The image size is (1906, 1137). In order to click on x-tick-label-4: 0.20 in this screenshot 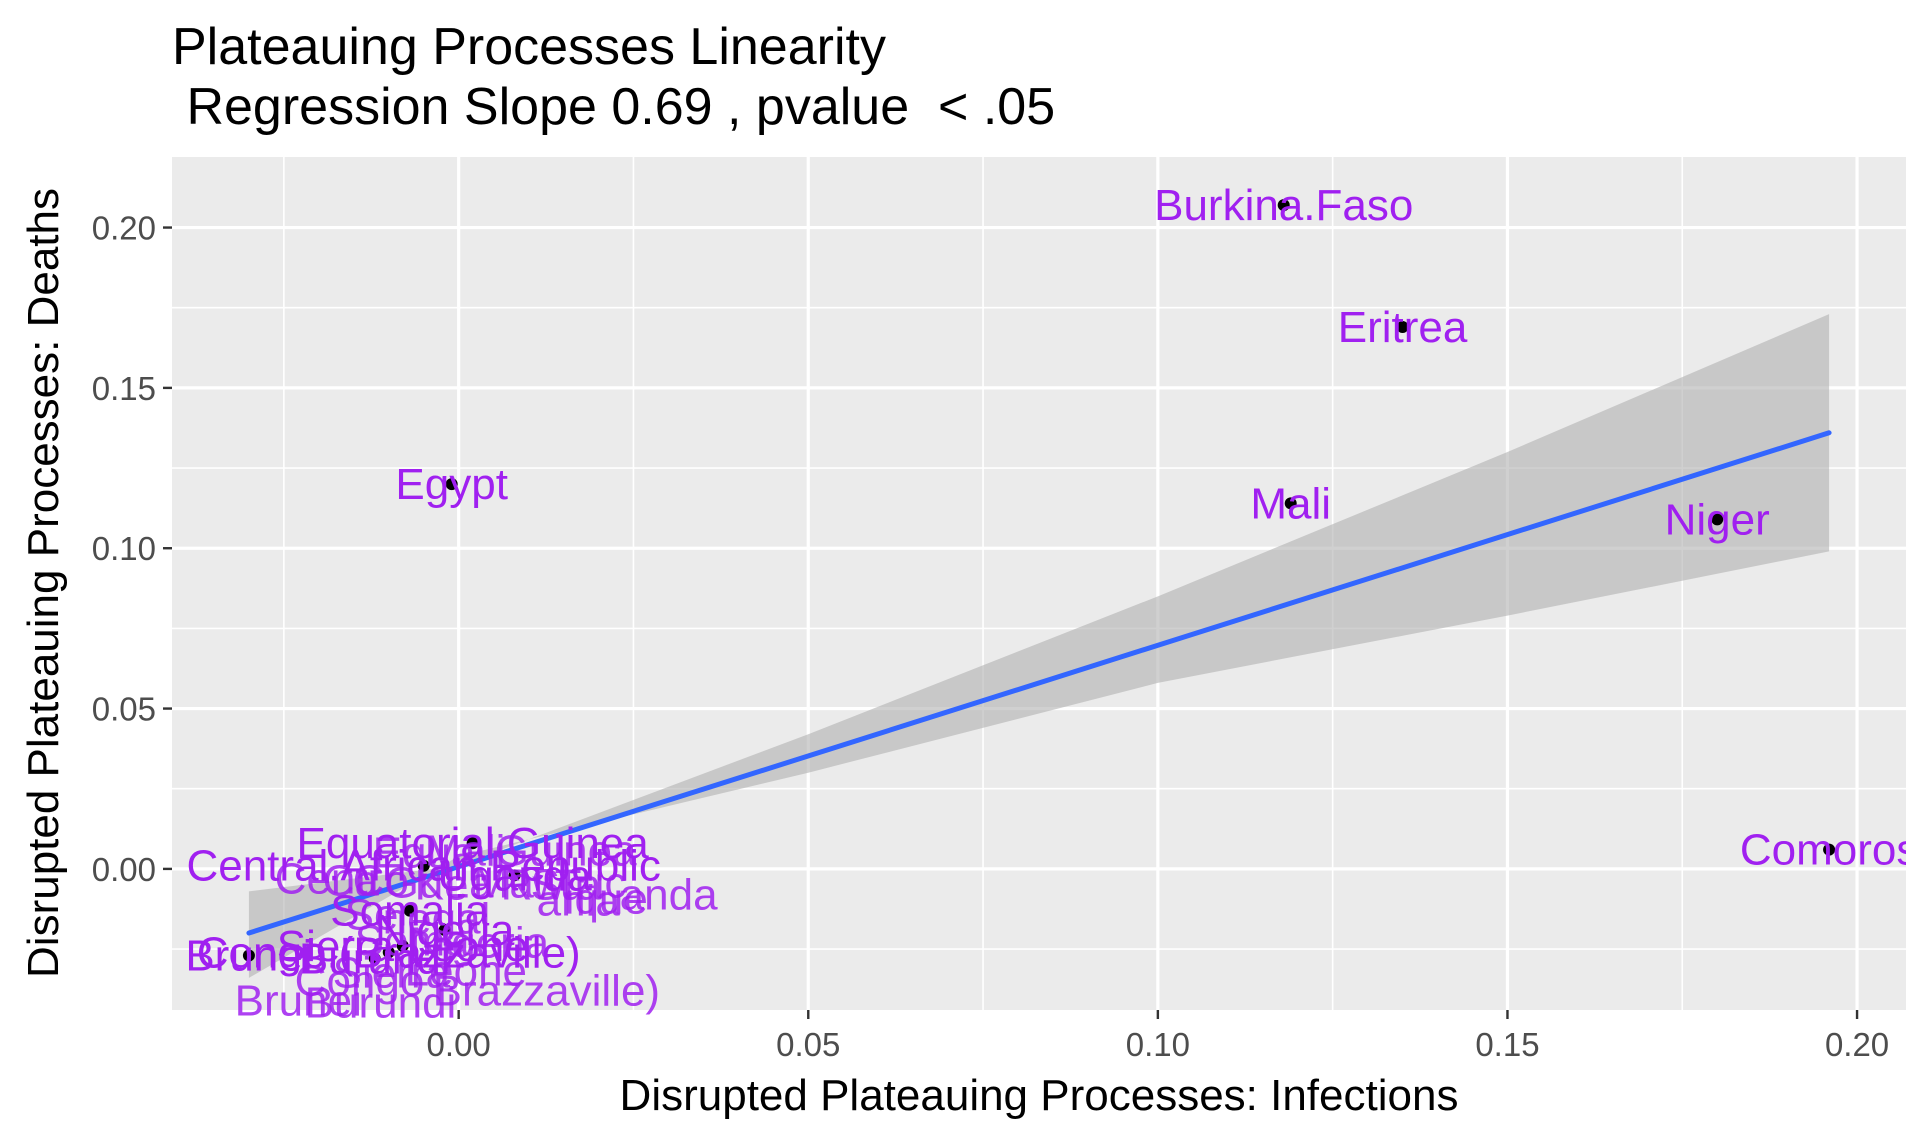, I will do `click(1857, 1044)`.